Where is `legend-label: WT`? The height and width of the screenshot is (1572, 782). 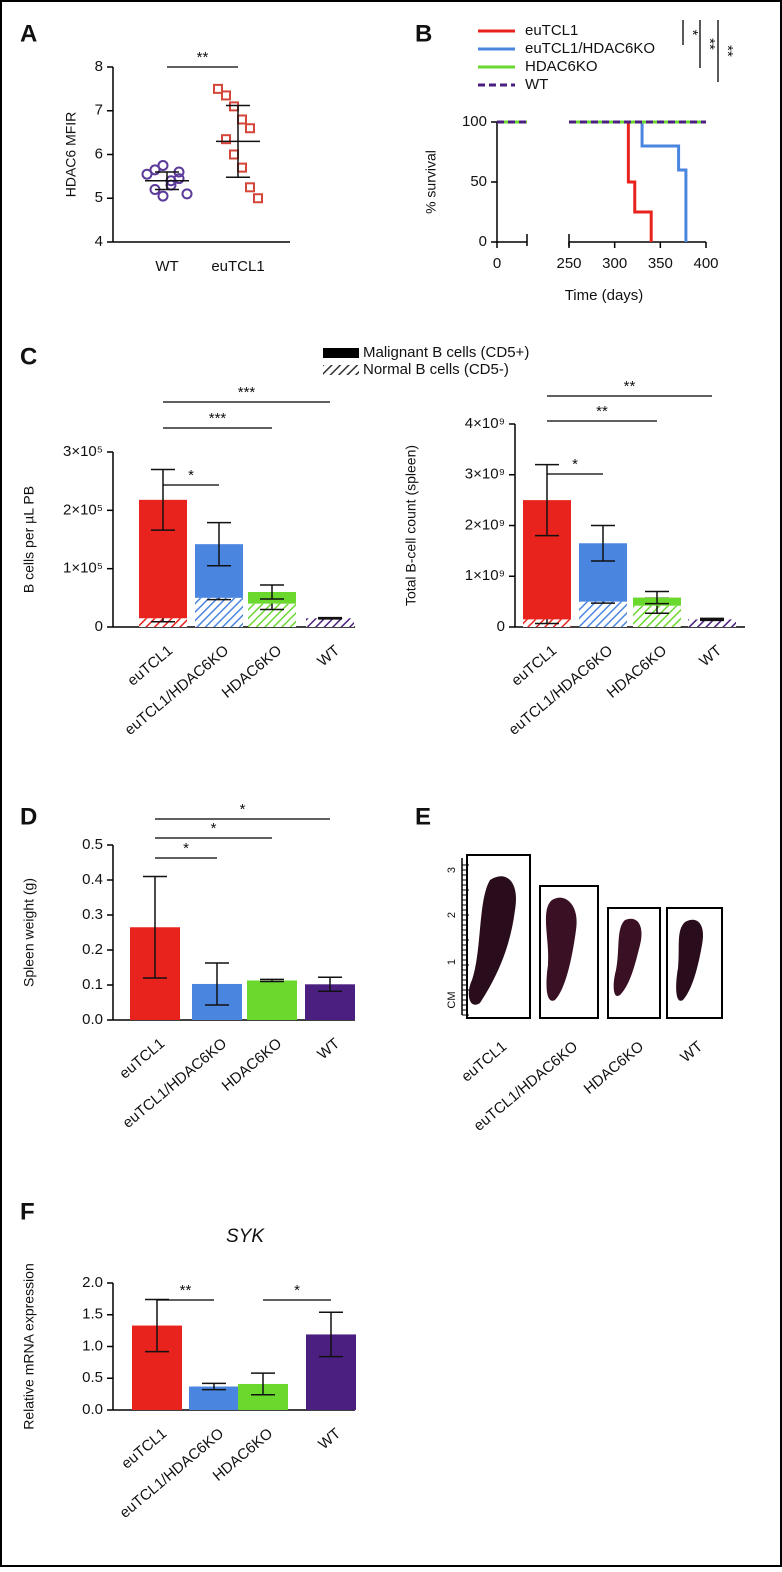 legend-label: WT is located at coordinates (536, 84).